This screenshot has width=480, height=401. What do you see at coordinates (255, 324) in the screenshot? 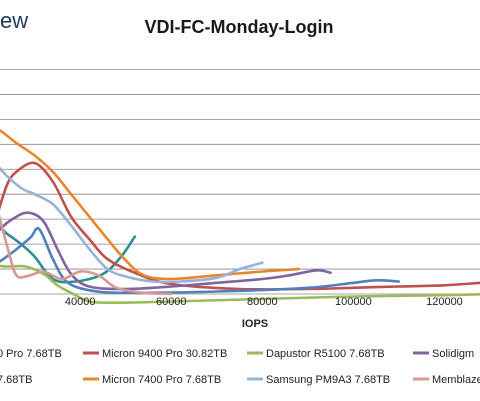
I see `x-axis-label: IOPS` at bounding box center [255, 324].